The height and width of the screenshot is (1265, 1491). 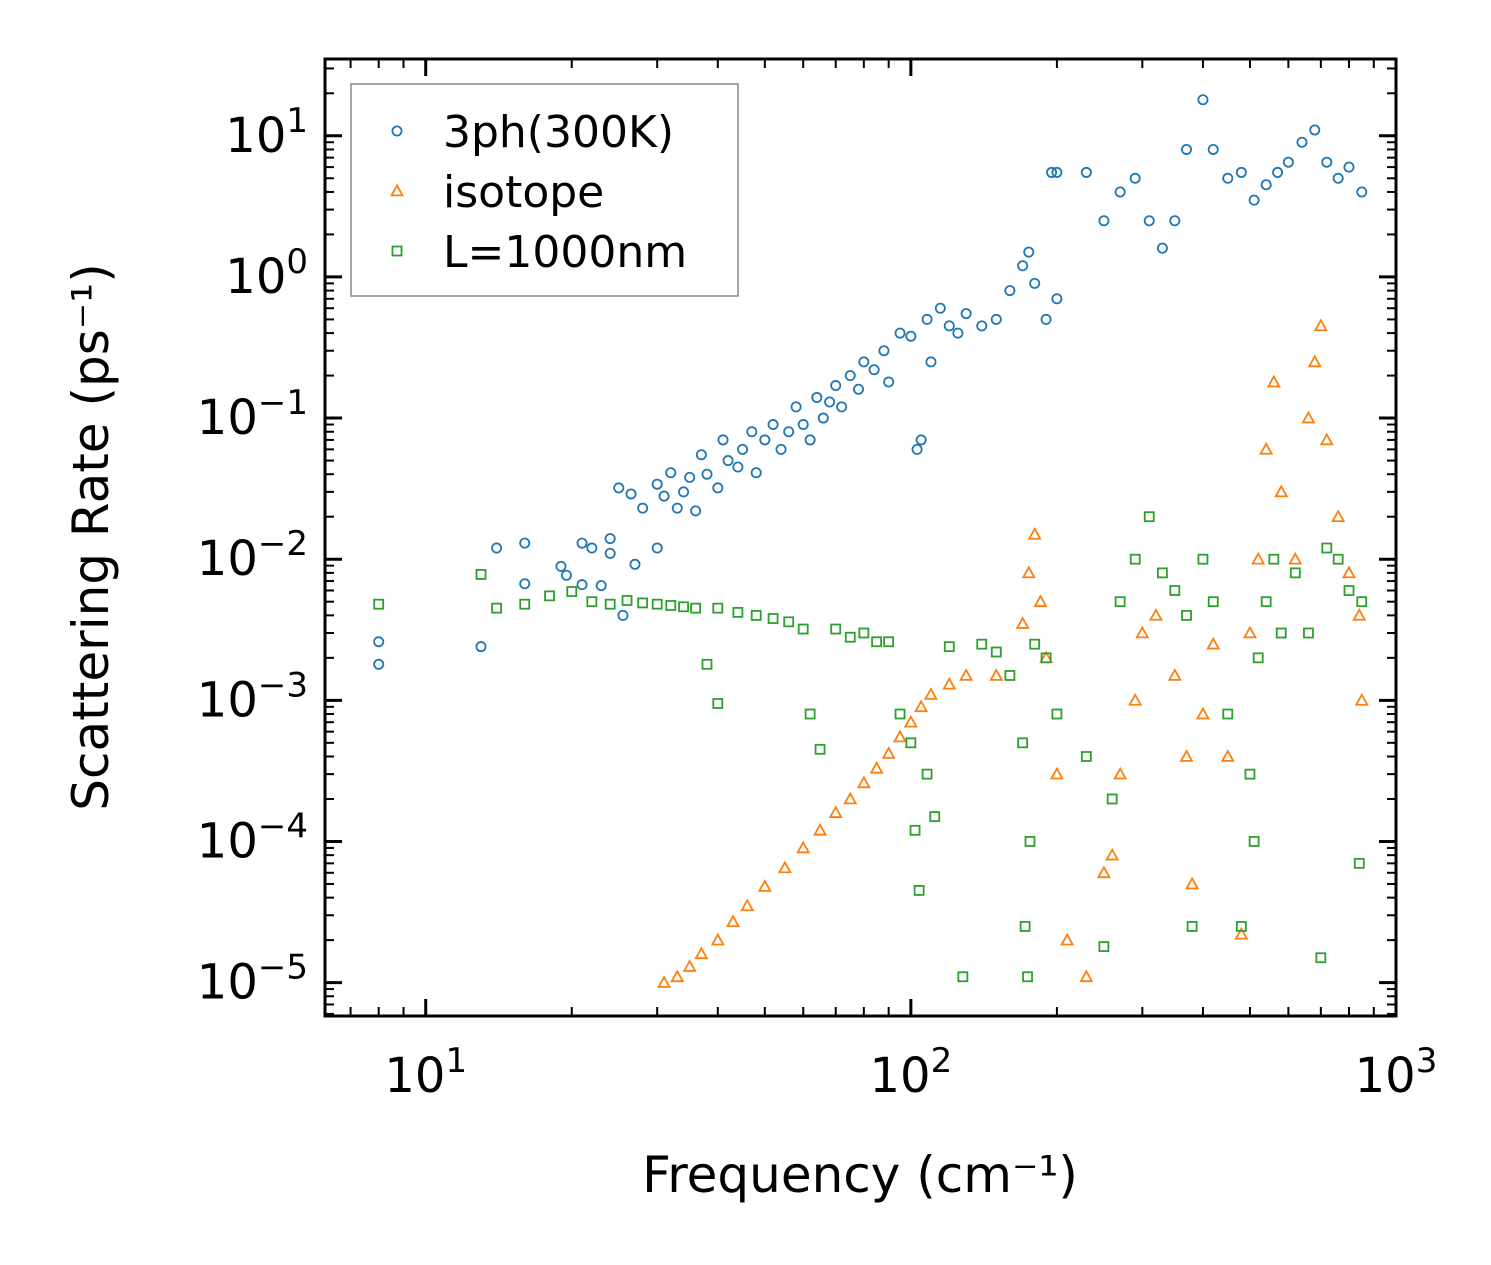 I want to click on y-tick-label: 10−1, so click(x=252, y=414).